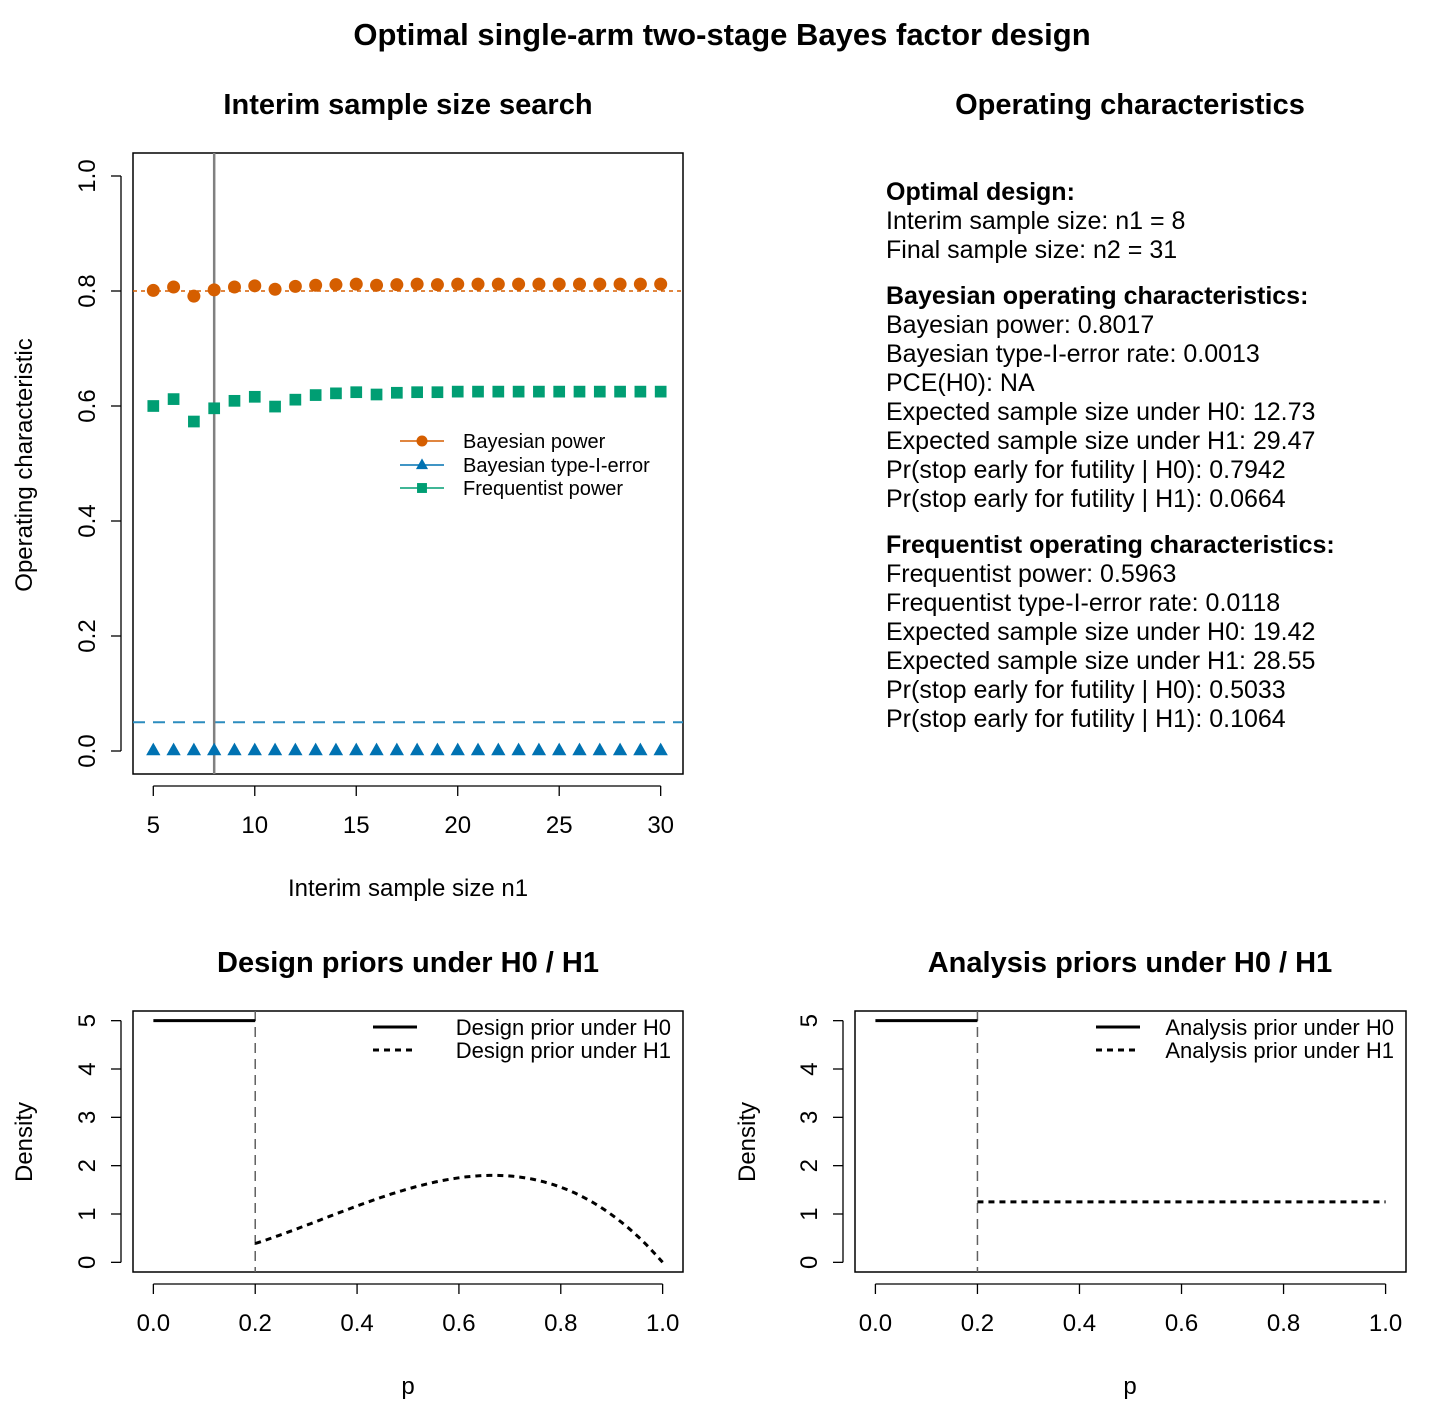 The height and width of the screenshot is (1406, 1444). I want to click on y-tick-label: 0.6, so click(87, 405).